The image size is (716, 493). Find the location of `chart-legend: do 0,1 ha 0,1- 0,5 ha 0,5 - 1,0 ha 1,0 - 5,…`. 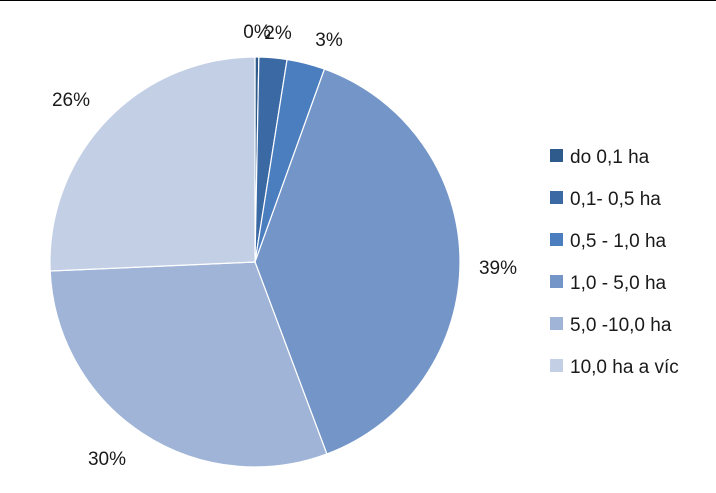

chart-legend: do 0,1 ha 0,1- 0,5 ha 0,5 - 1,0 ha 1,0 - 5,… is located at coordinates (614, 262).